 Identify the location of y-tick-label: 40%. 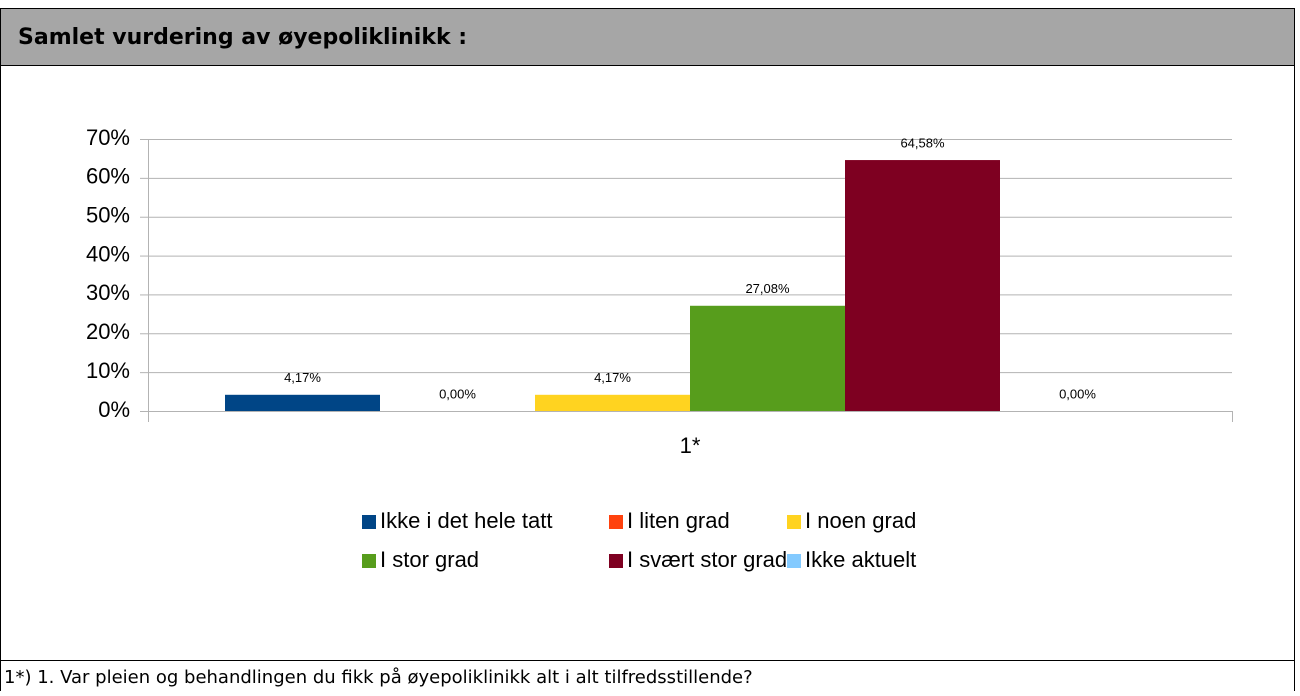
(108, 253).